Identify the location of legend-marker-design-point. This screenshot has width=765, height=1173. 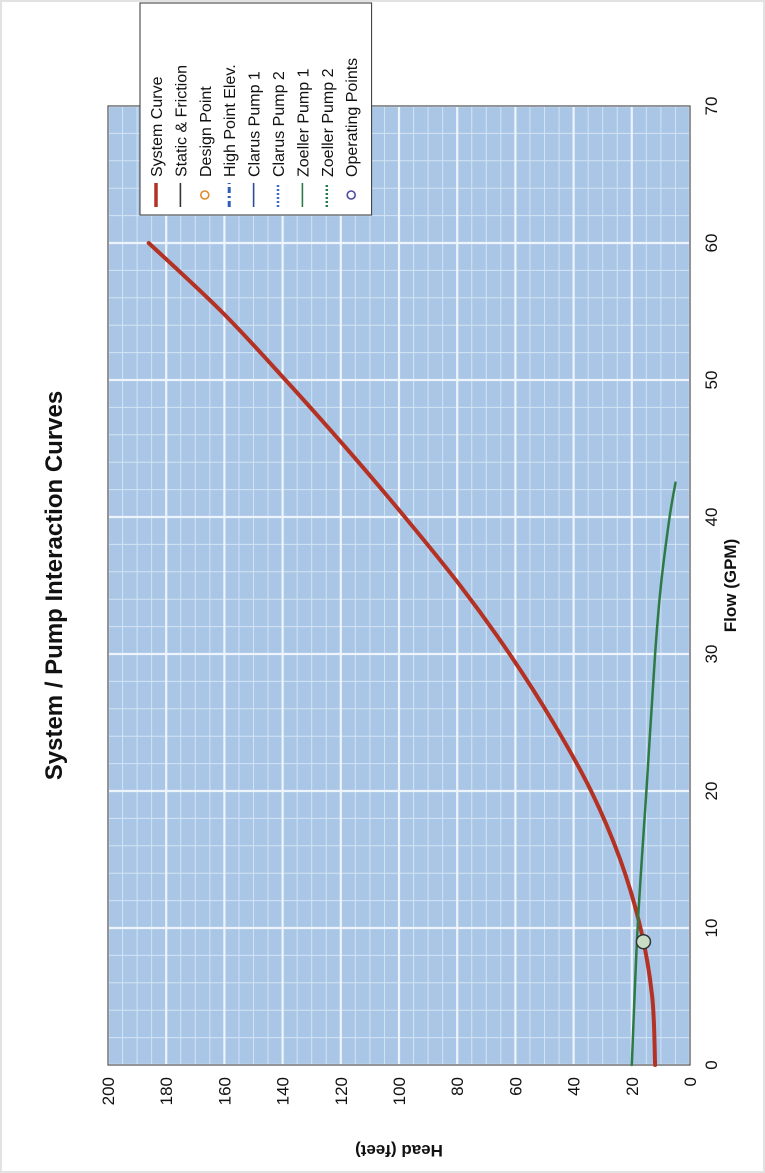
(205, 195).